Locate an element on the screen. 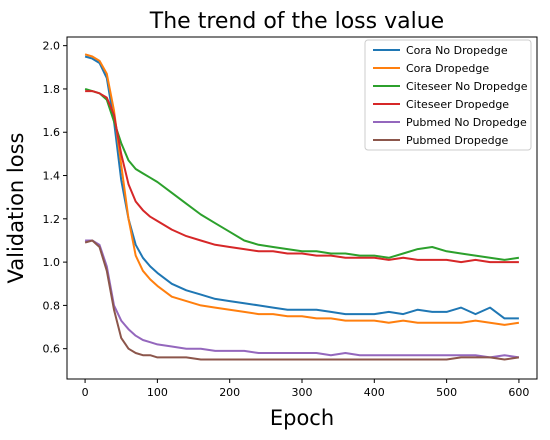 The image size is (550, 440). legend-label: Pubmed No Dropedge is located at coordinates (466, 122).